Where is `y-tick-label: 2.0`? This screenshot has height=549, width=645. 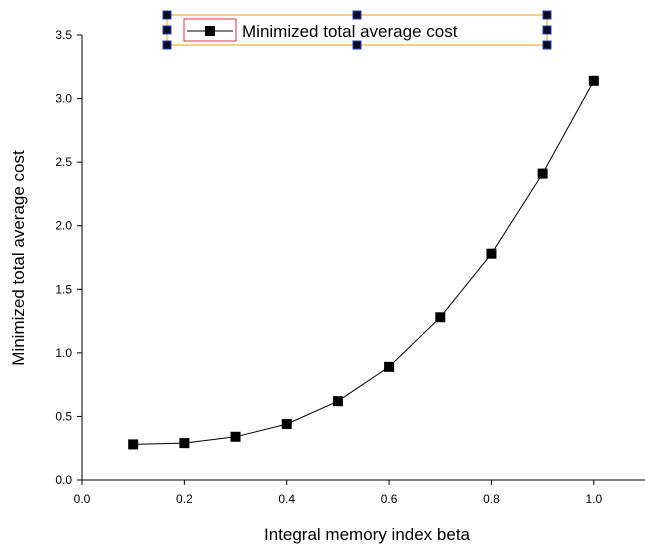 y-tick-label: 2.0 is located at coordinates (63, 226).